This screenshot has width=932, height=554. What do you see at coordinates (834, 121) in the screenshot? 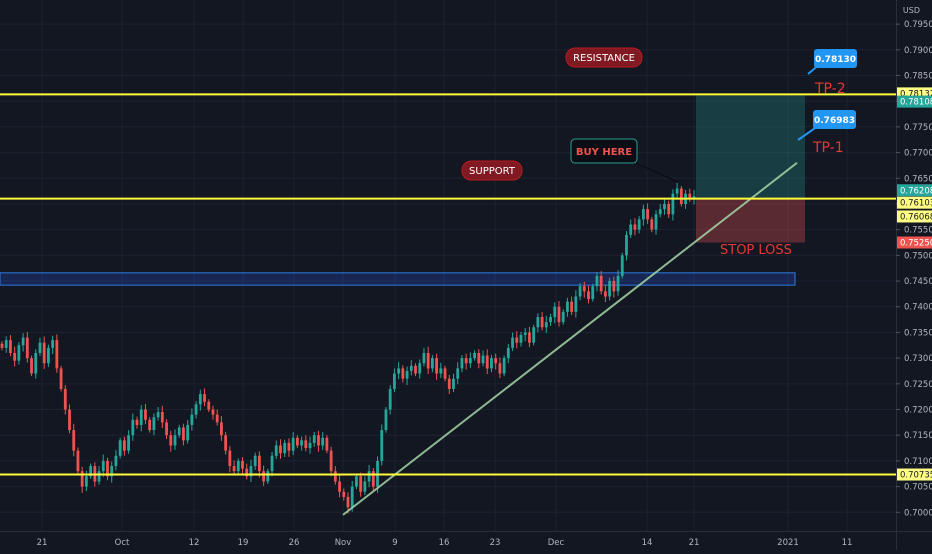
I see `tp1-value: 0.76983` at bounding box center [834, 121].